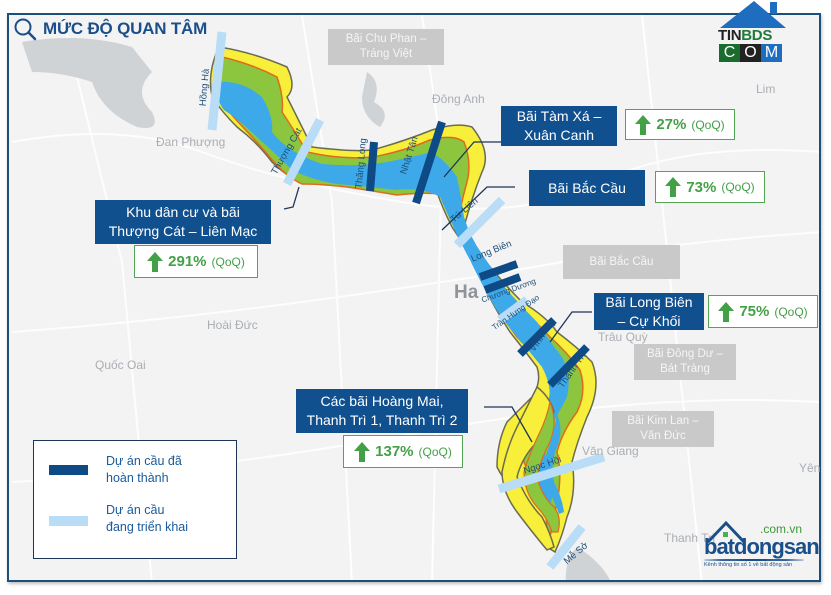 The image size is (831, 595). What do you see at coordinates (587, 188) in the screenshot?
I see `area-label-bac-cau: Bãi Bắc Cầu` at bounding box center [587, 188].